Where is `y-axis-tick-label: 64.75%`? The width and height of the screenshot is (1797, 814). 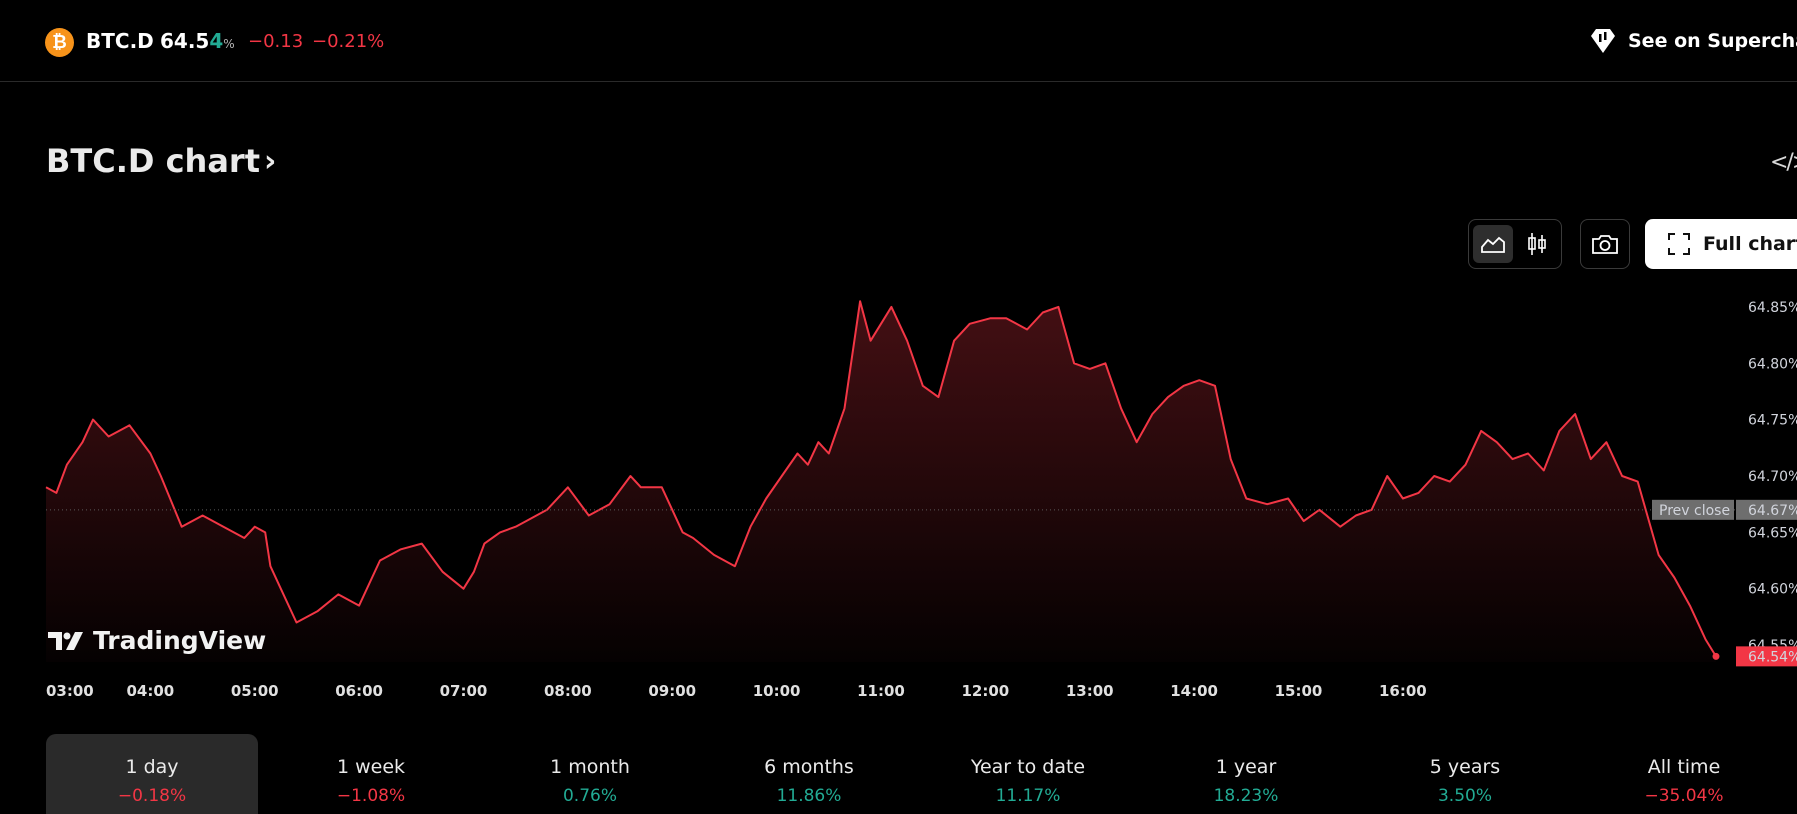 y-axis-tick-label: 64.75% is located at coordinates (1772, 421).